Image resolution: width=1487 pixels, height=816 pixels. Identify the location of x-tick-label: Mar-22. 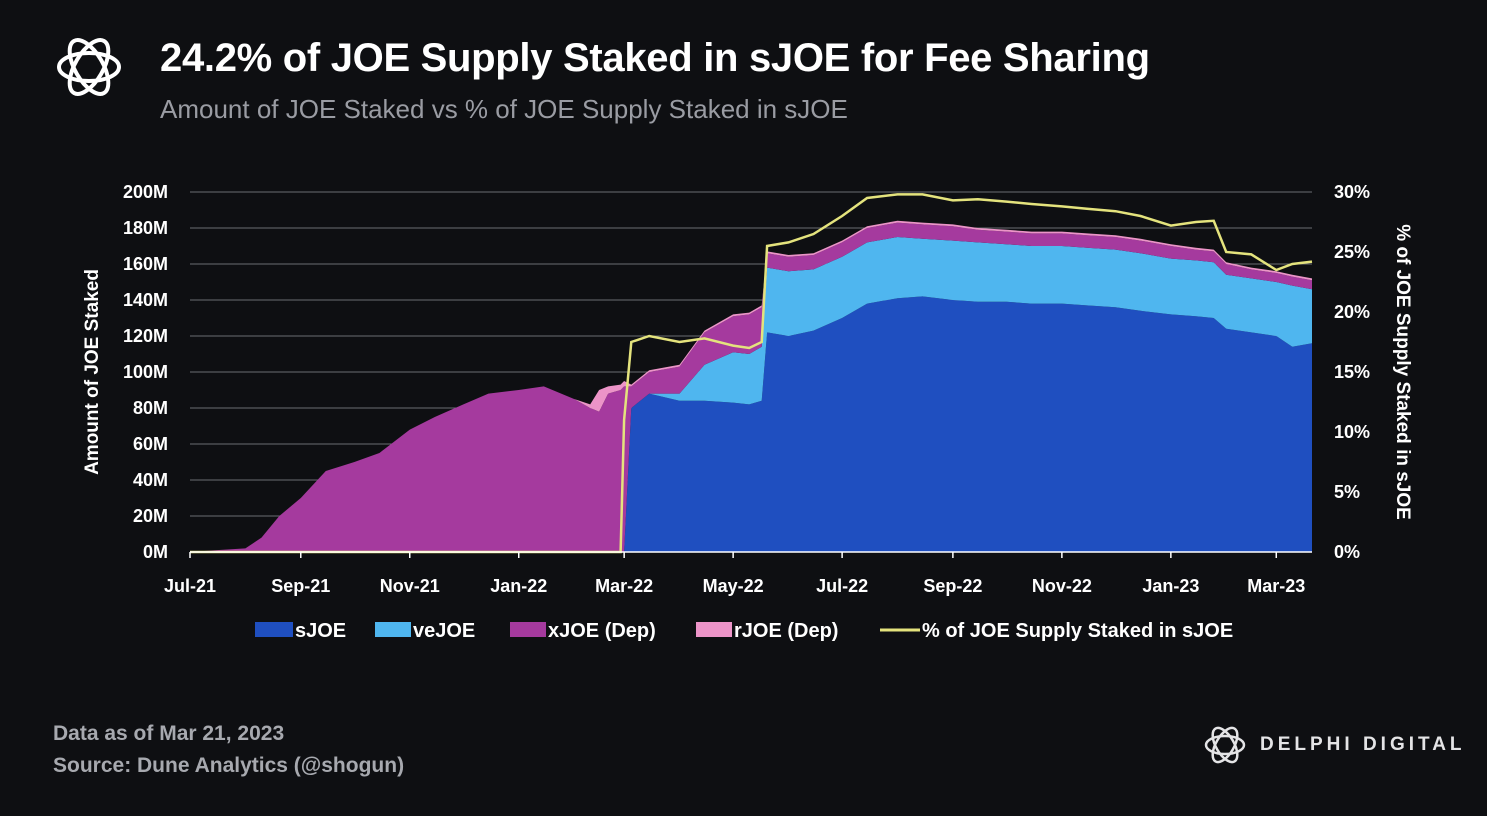
(624, 586).